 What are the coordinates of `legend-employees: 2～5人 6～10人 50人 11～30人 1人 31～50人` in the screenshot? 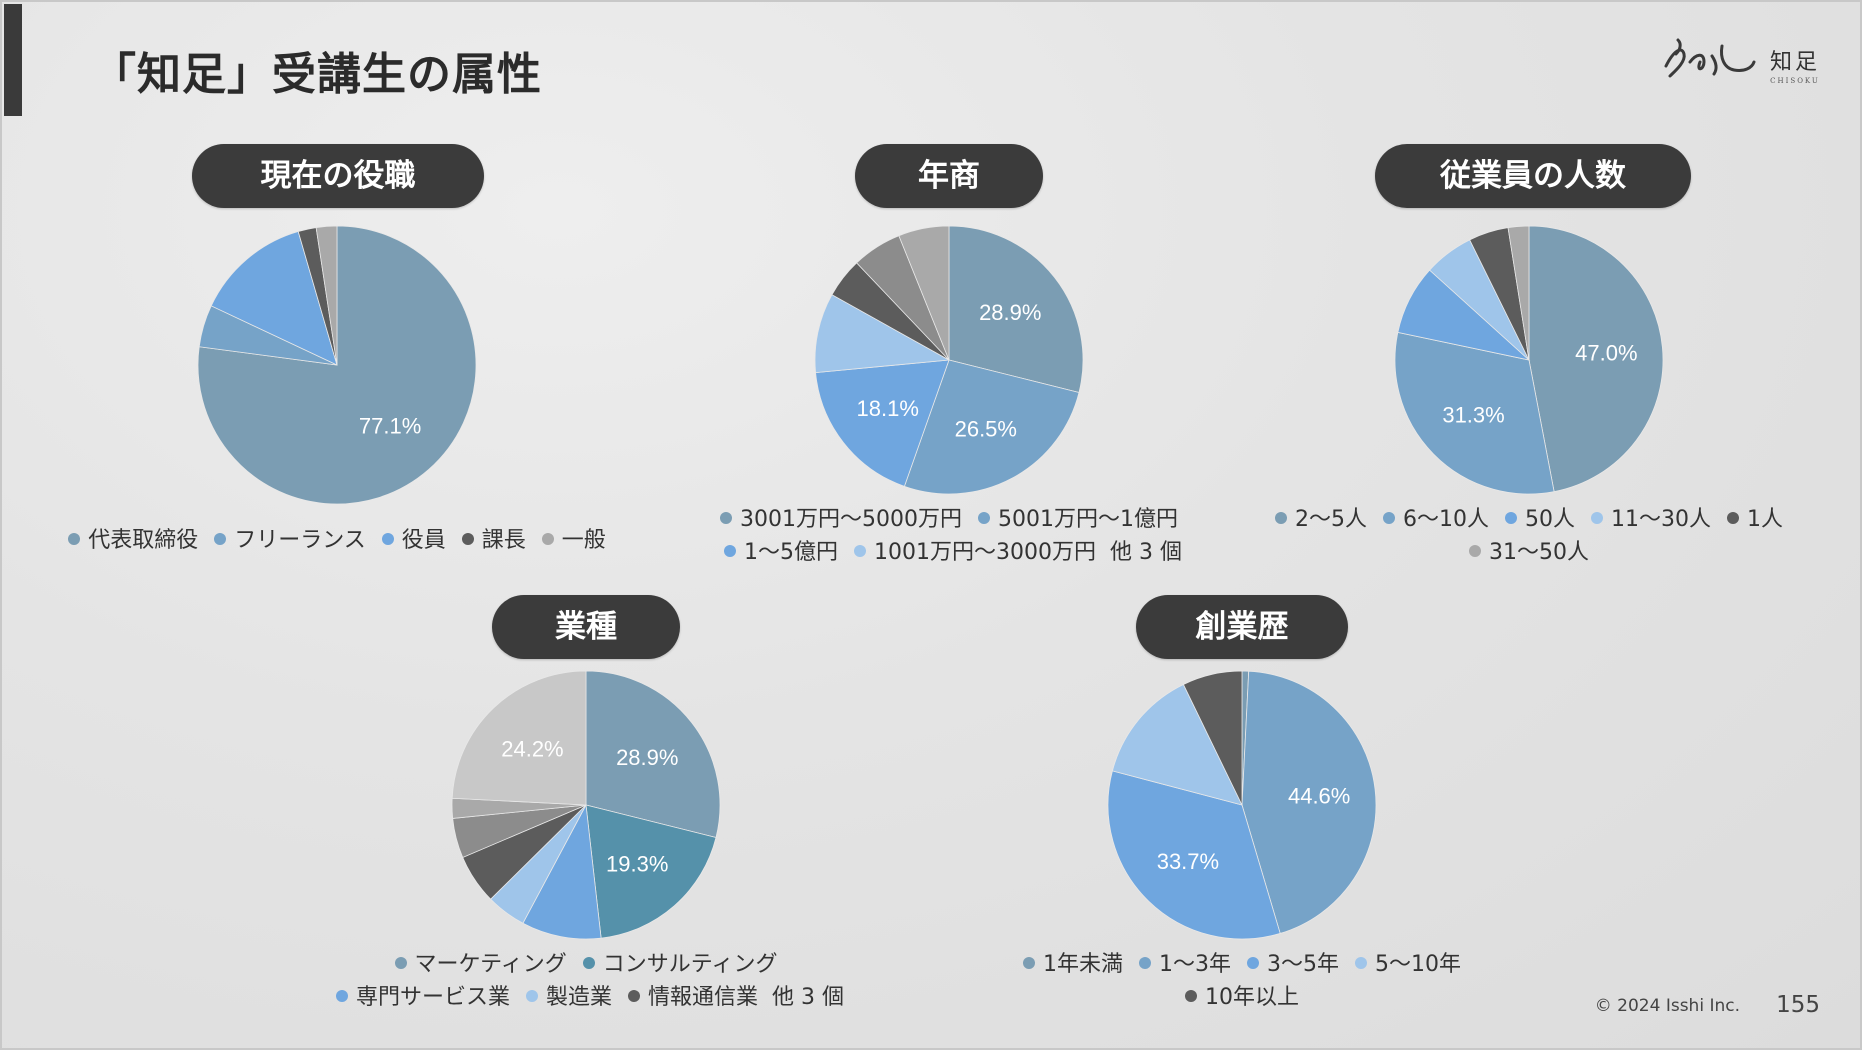 It's located at (1529, 536).